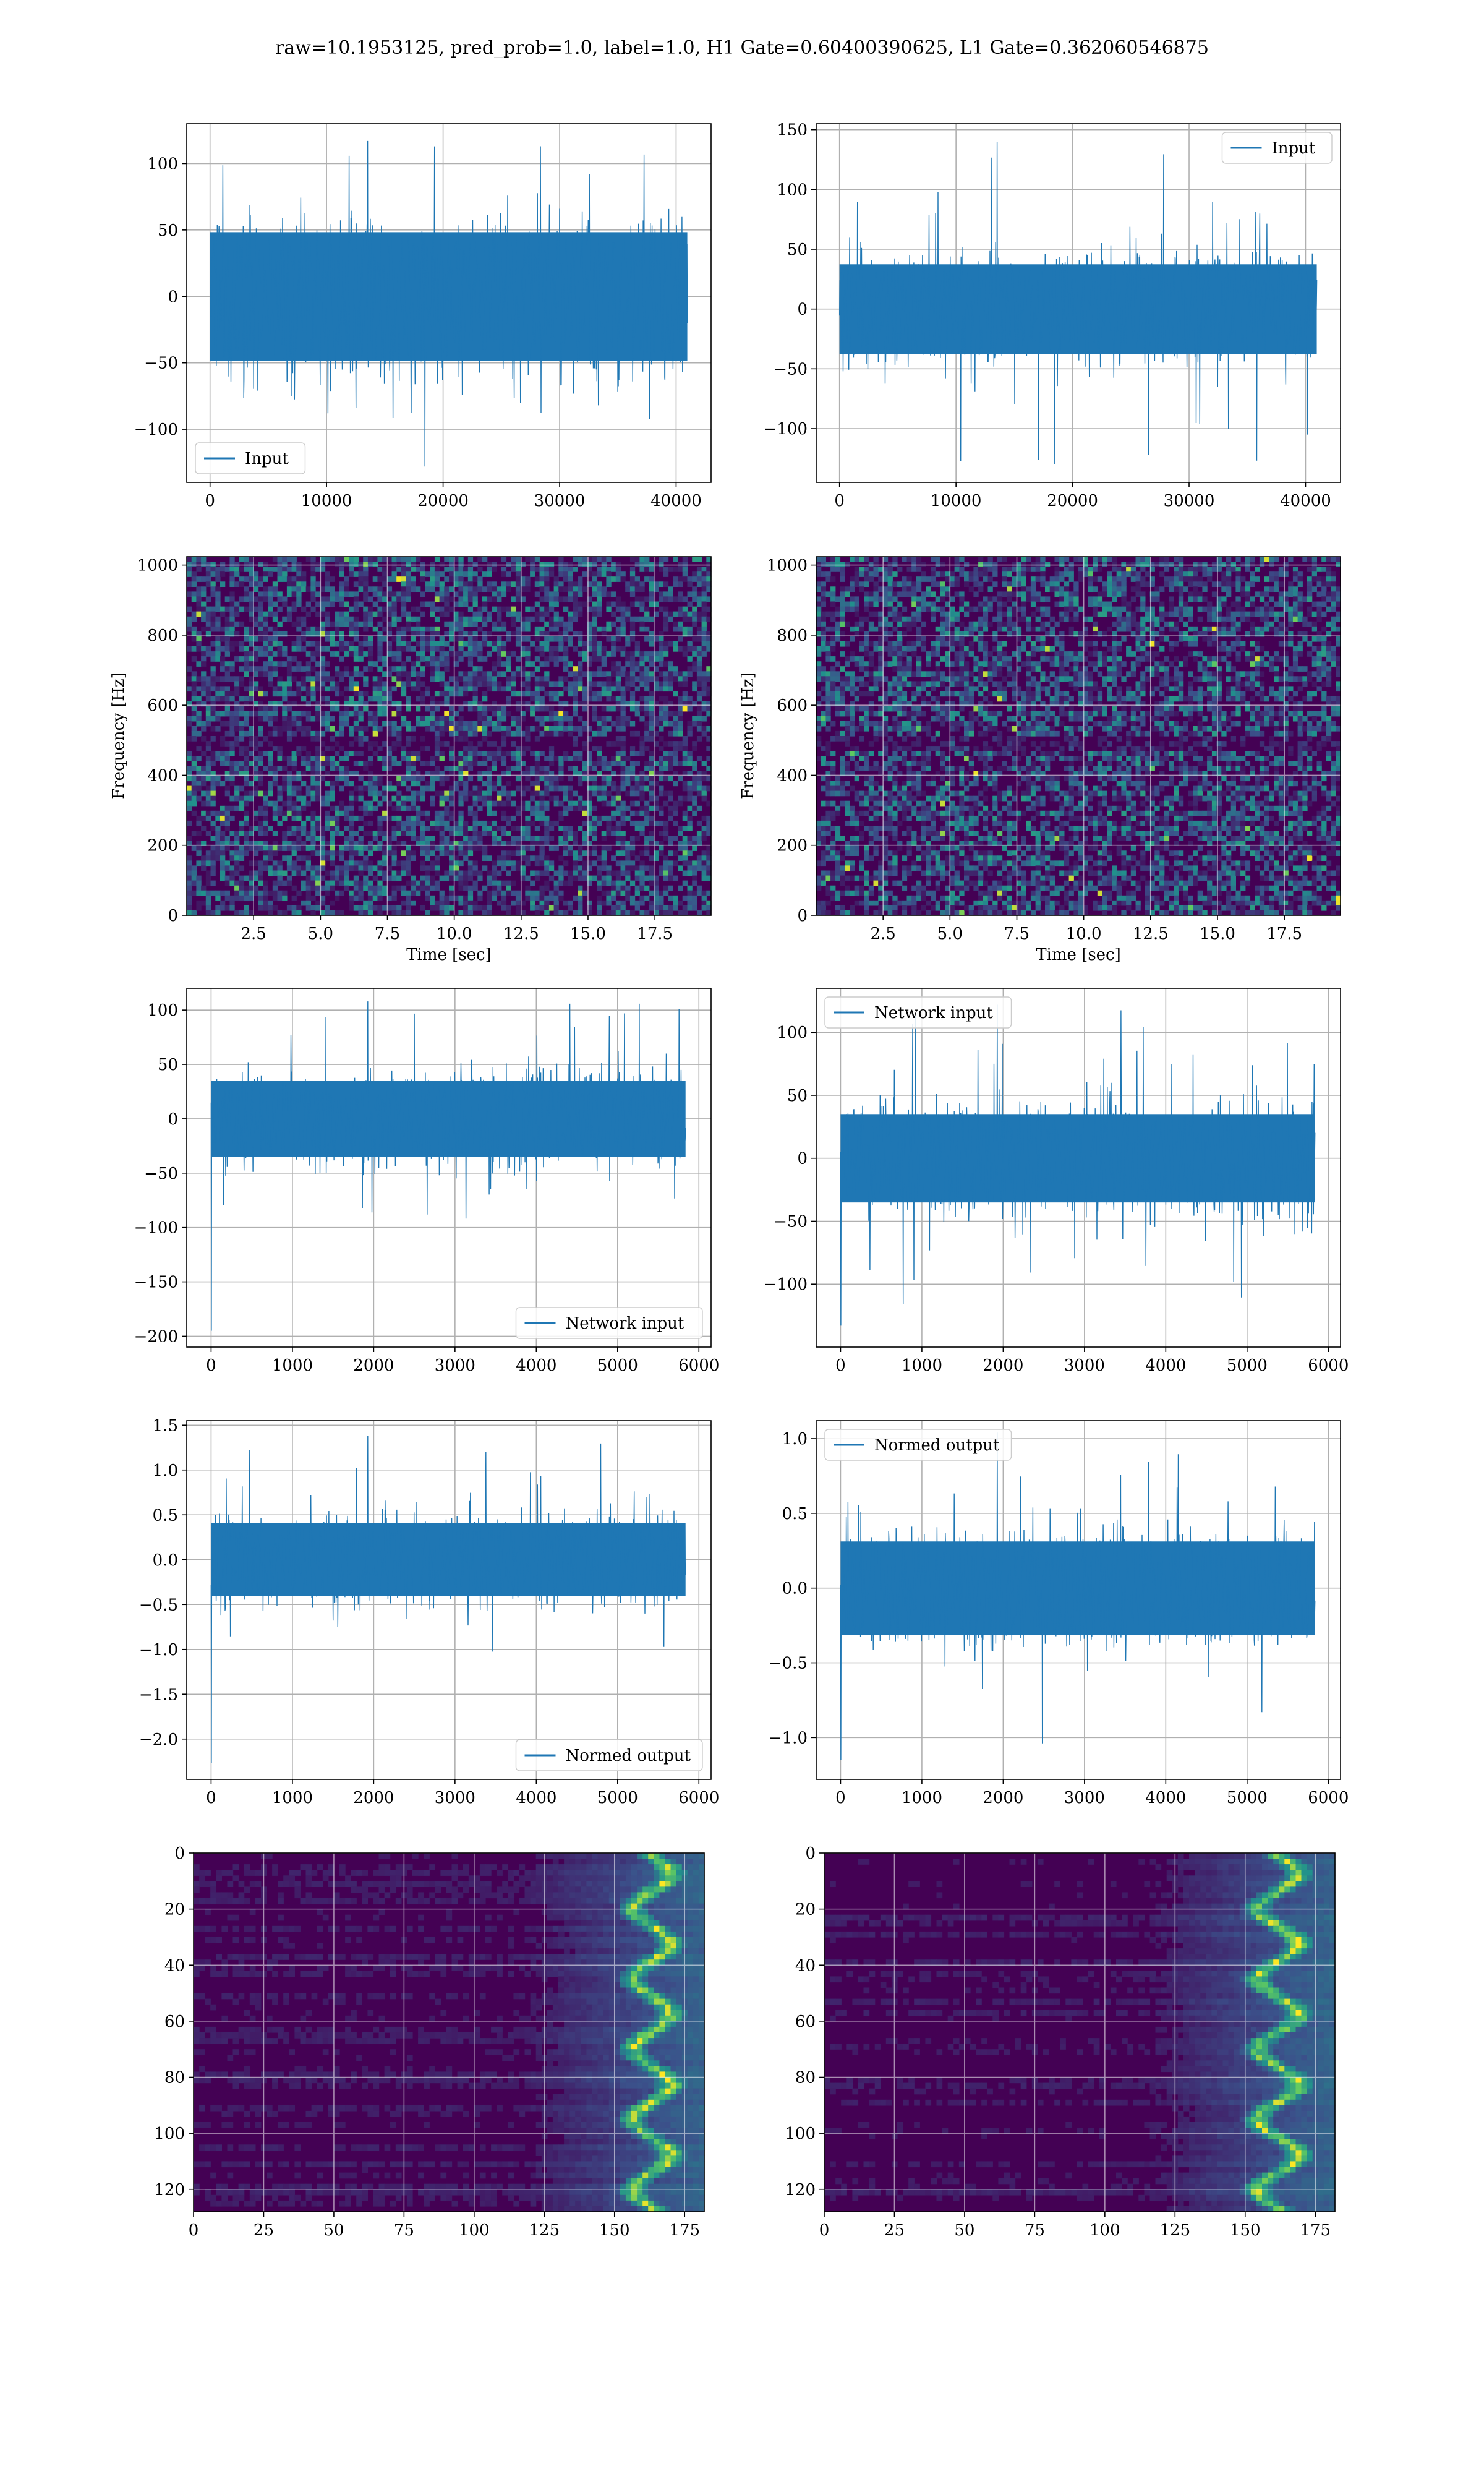  Describe the element at coordinates (156, 430) in the screenshot. I see `y-tick-label: −100` at that location.